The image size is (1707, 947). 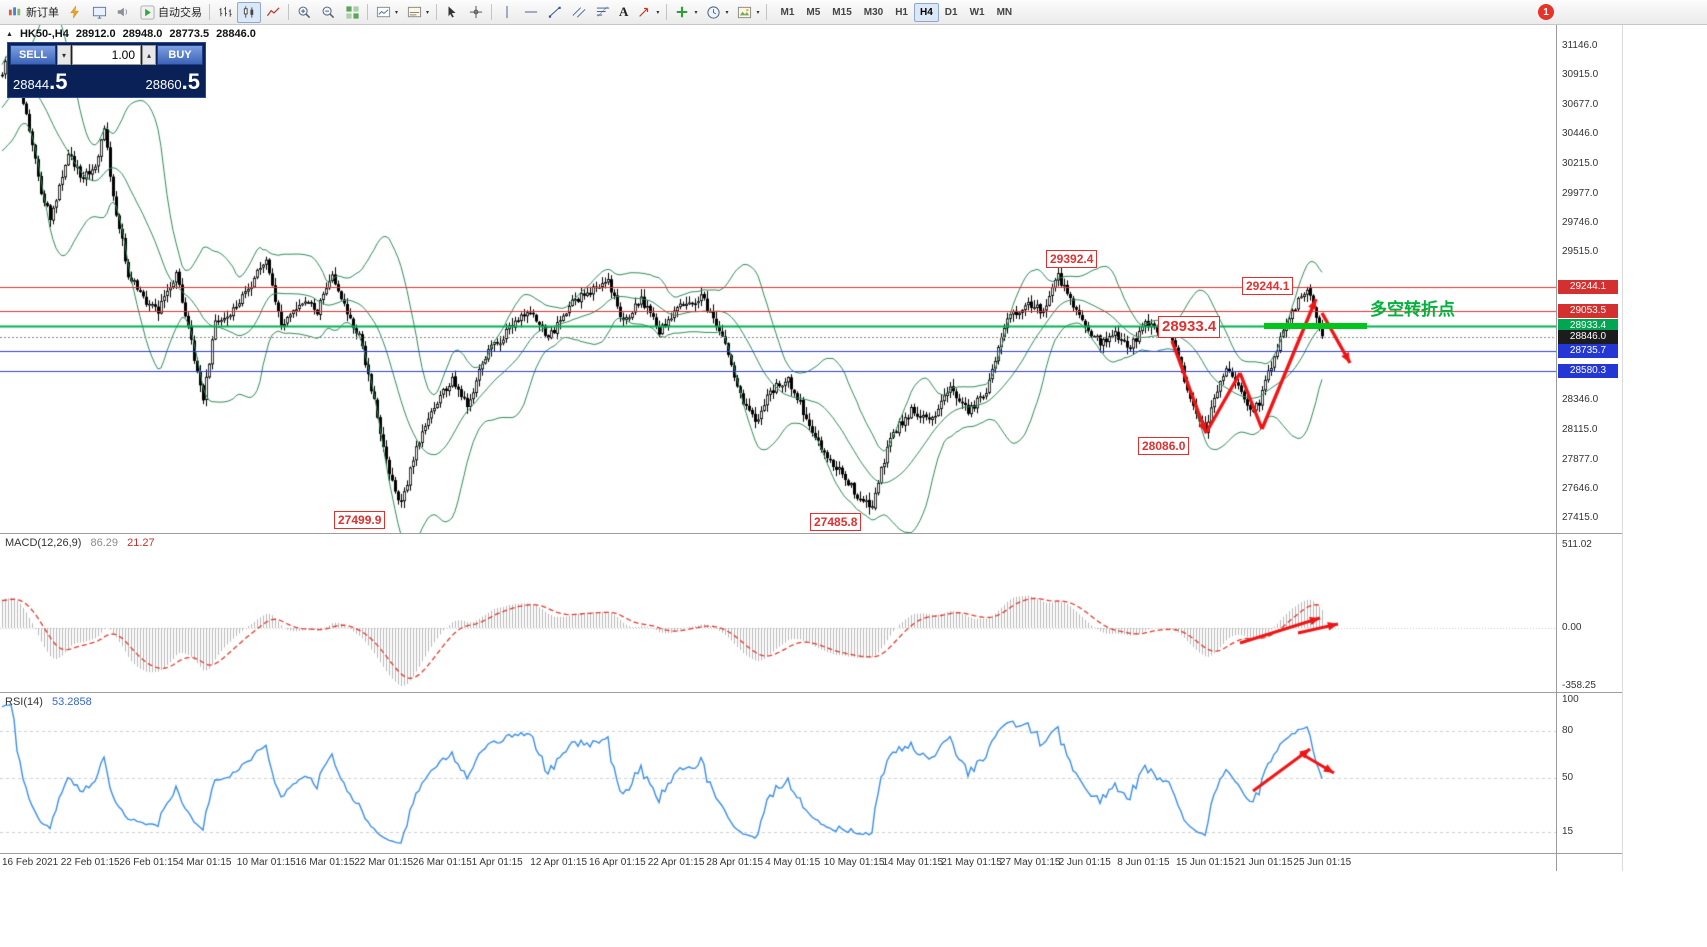 I want to click on zoom-out-button, so click(x=328, y=12).